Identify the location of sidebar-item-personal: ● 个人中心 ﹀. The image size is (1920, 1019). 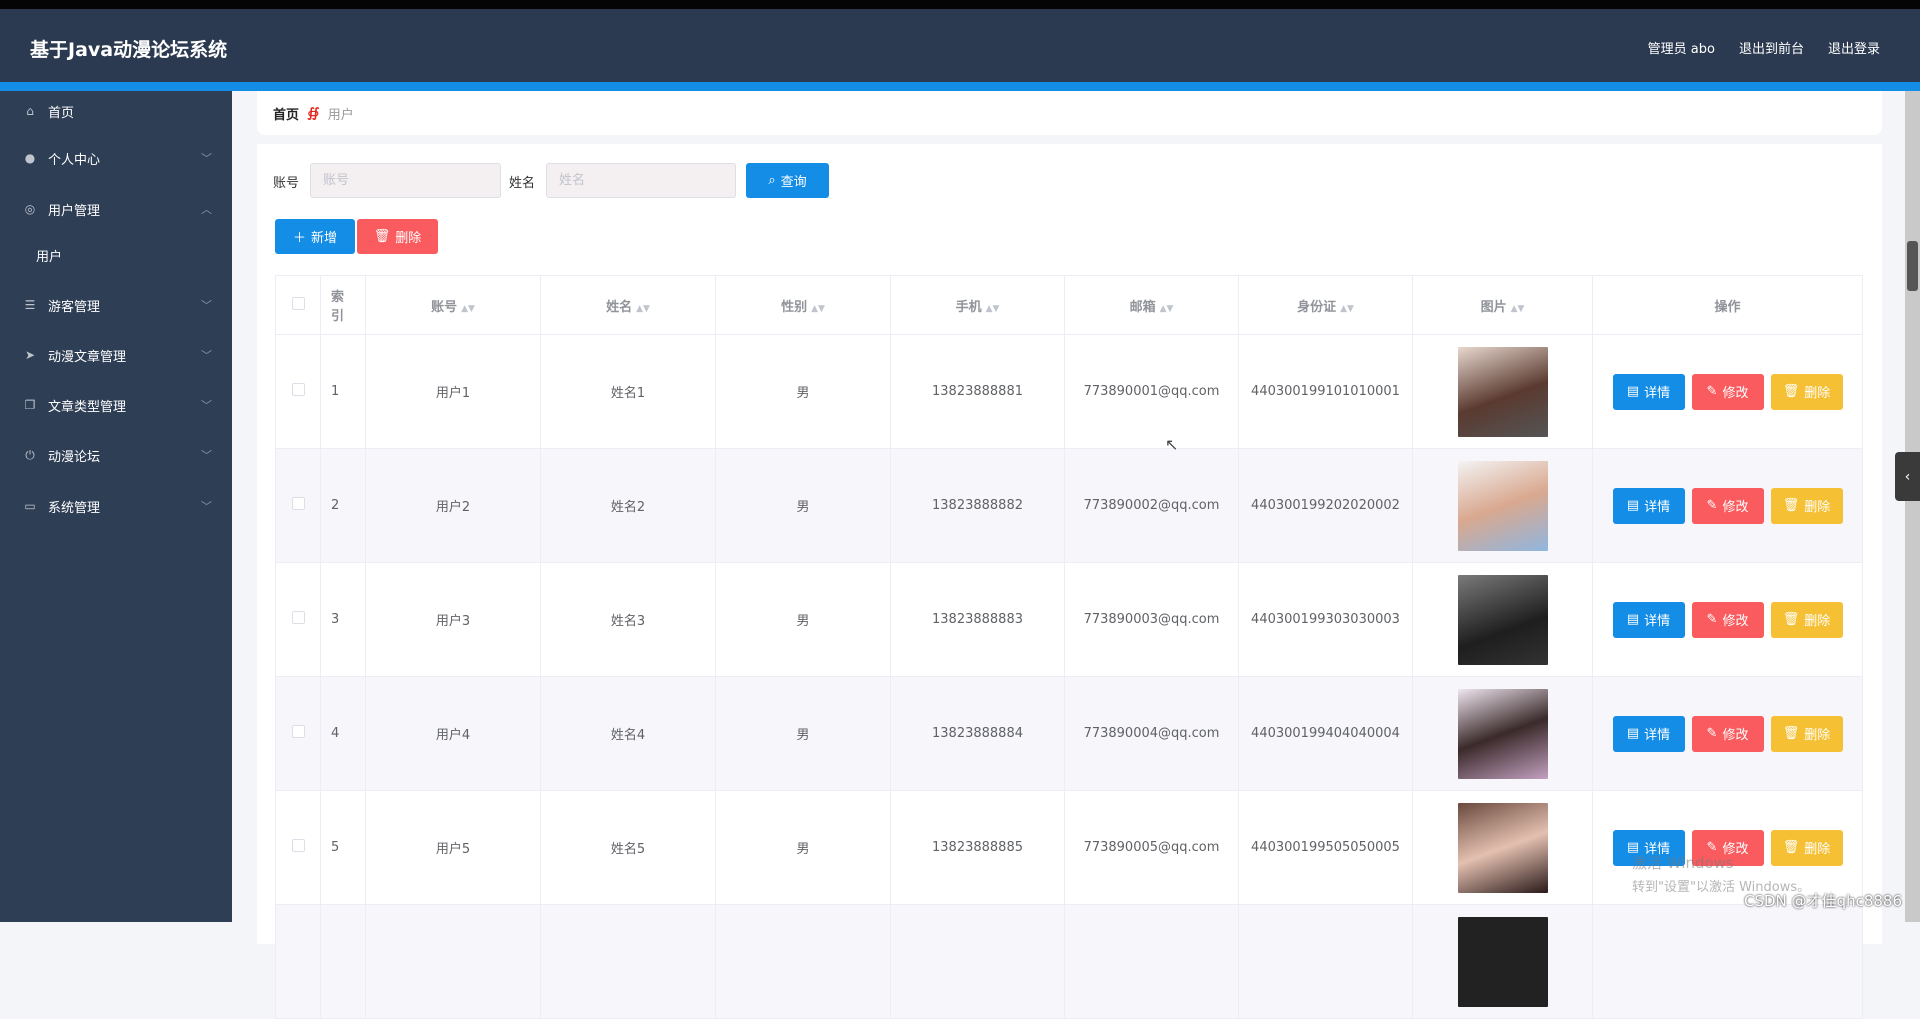
(116, 158).